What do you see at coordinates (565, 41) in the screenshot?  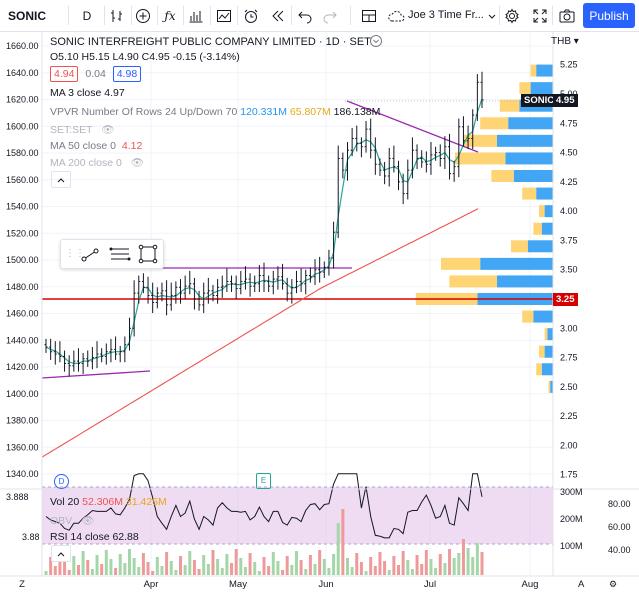 I see `currency-select: THB ▾` at bounding box center [565, 41].